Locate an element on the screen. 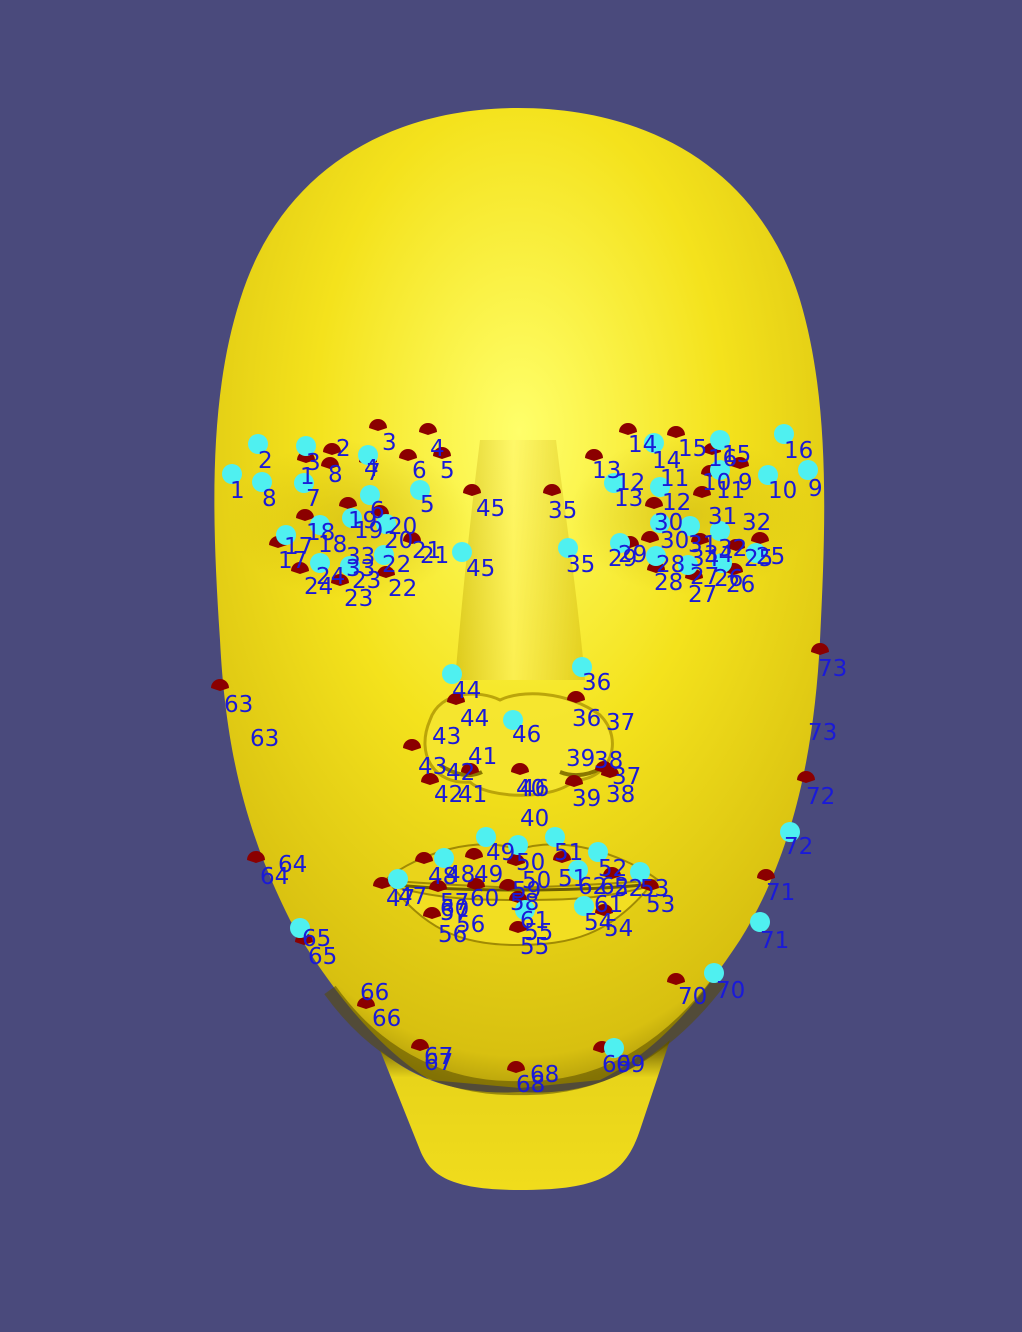 This screenshot has height=1332, width=1022. landmark-label: 23 is located at coordinates (366, 581).